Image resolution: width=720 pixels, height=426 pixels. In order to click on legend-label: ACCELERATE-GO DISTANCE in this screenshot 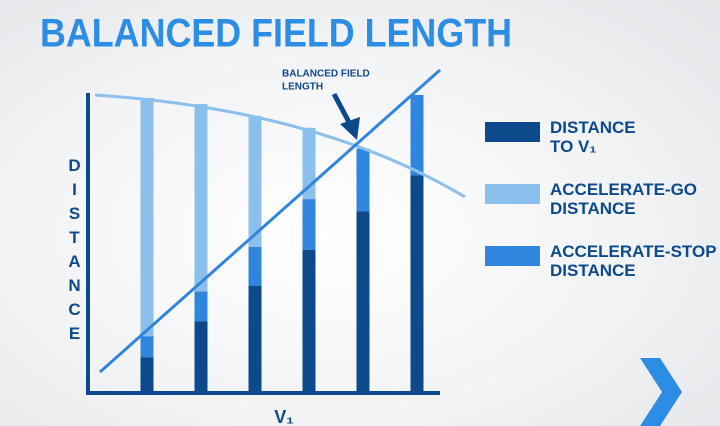, I will do `click(624, 199)`.